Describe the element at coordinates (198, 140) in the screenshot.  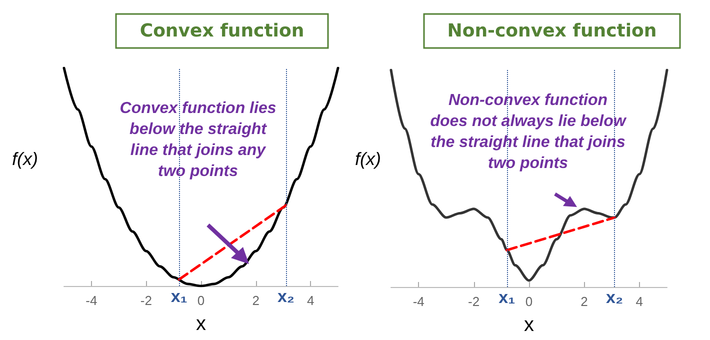
I see `annotation: Convex function lies below the straight line that joins any two points` at that location.